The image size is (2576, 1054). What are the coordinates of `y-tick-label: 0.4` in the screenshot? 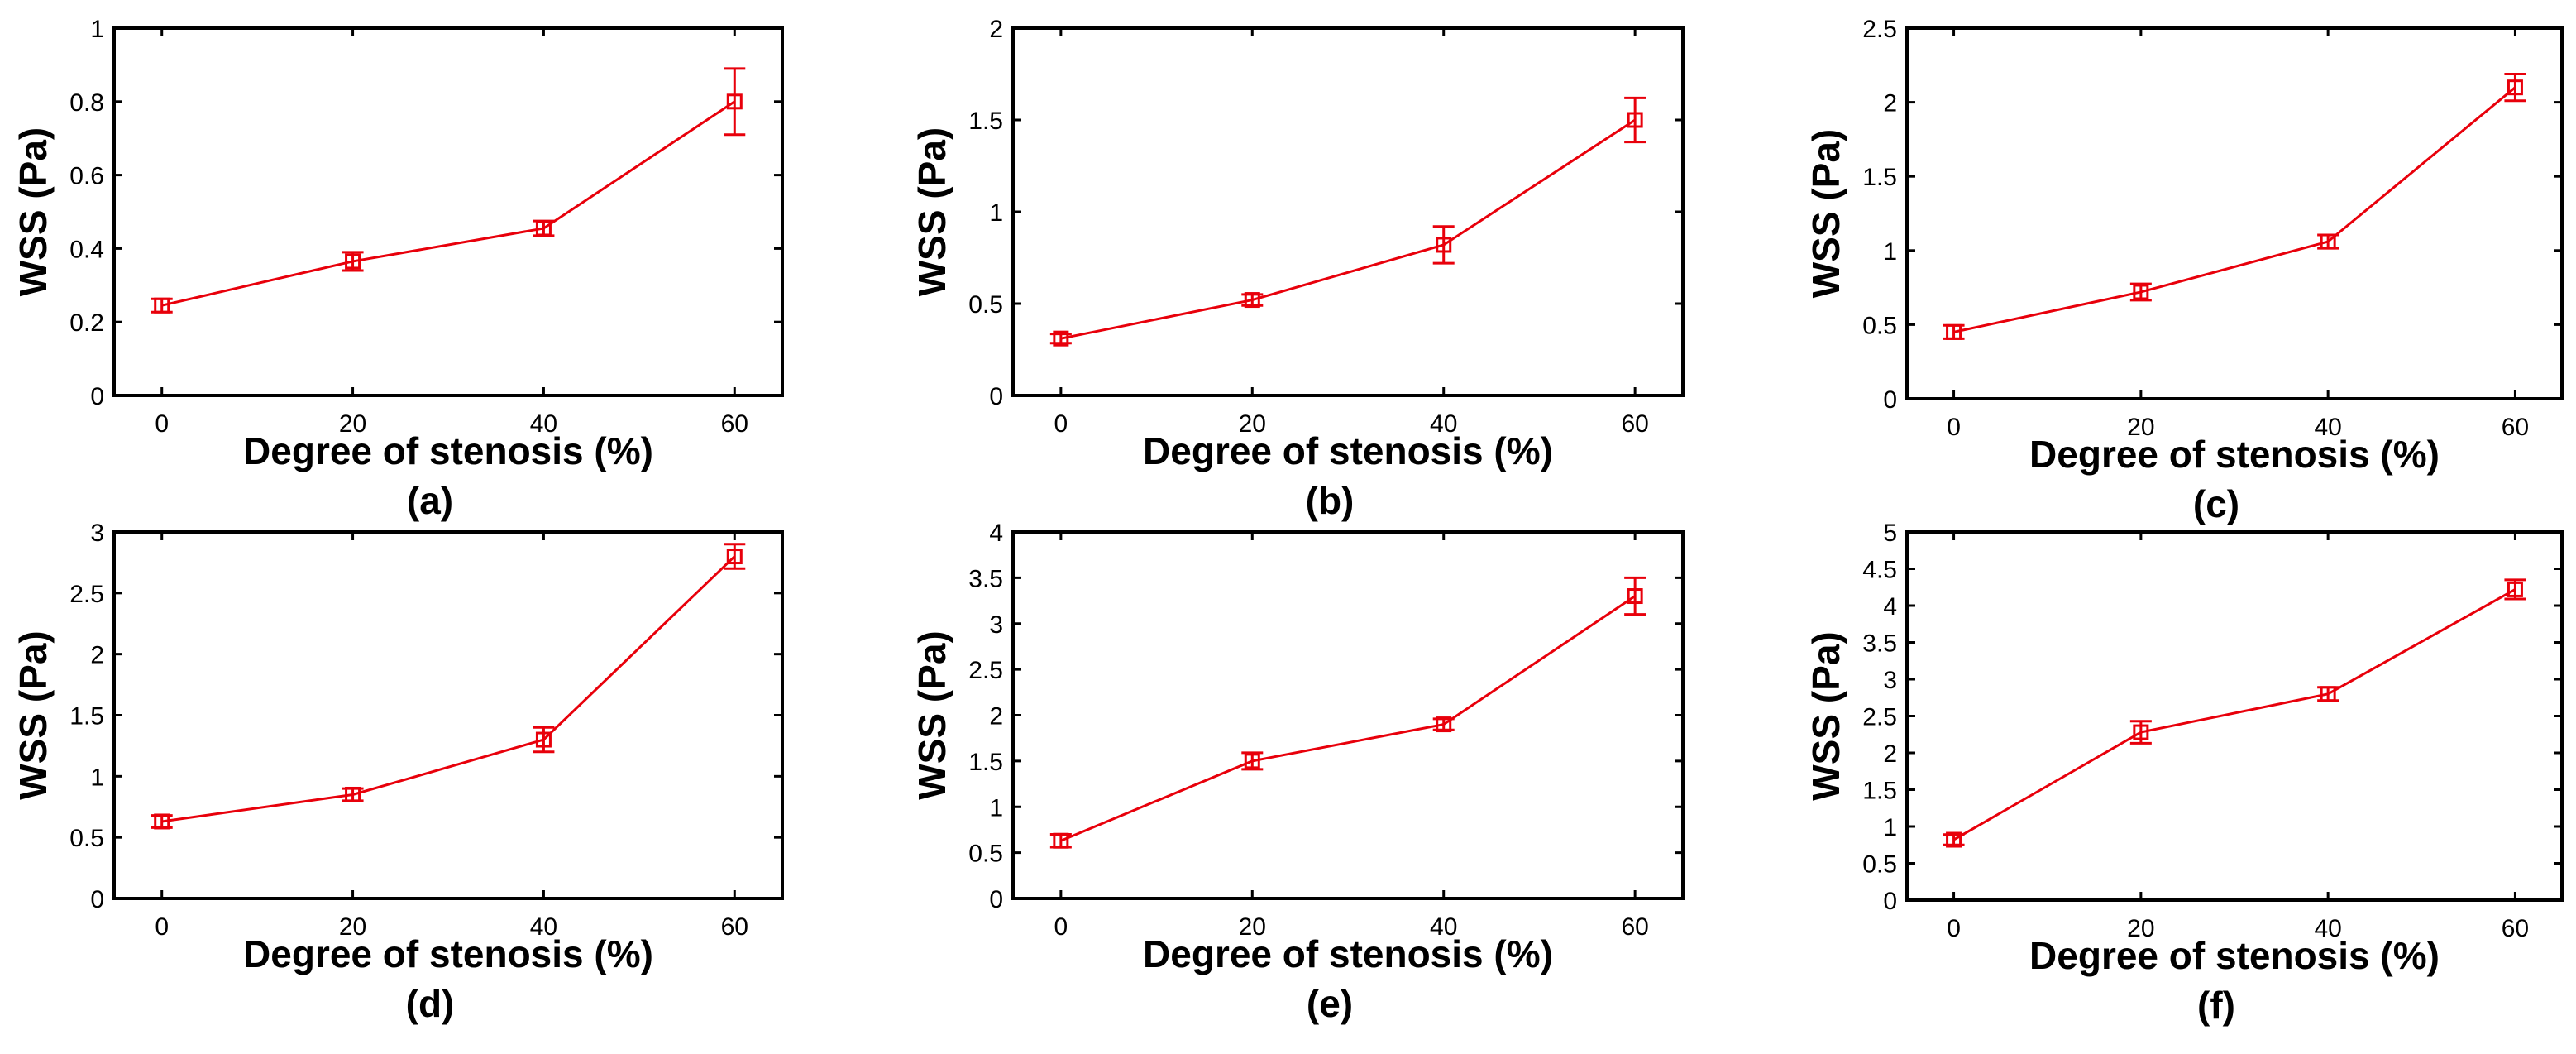 It's located at (86, 249).